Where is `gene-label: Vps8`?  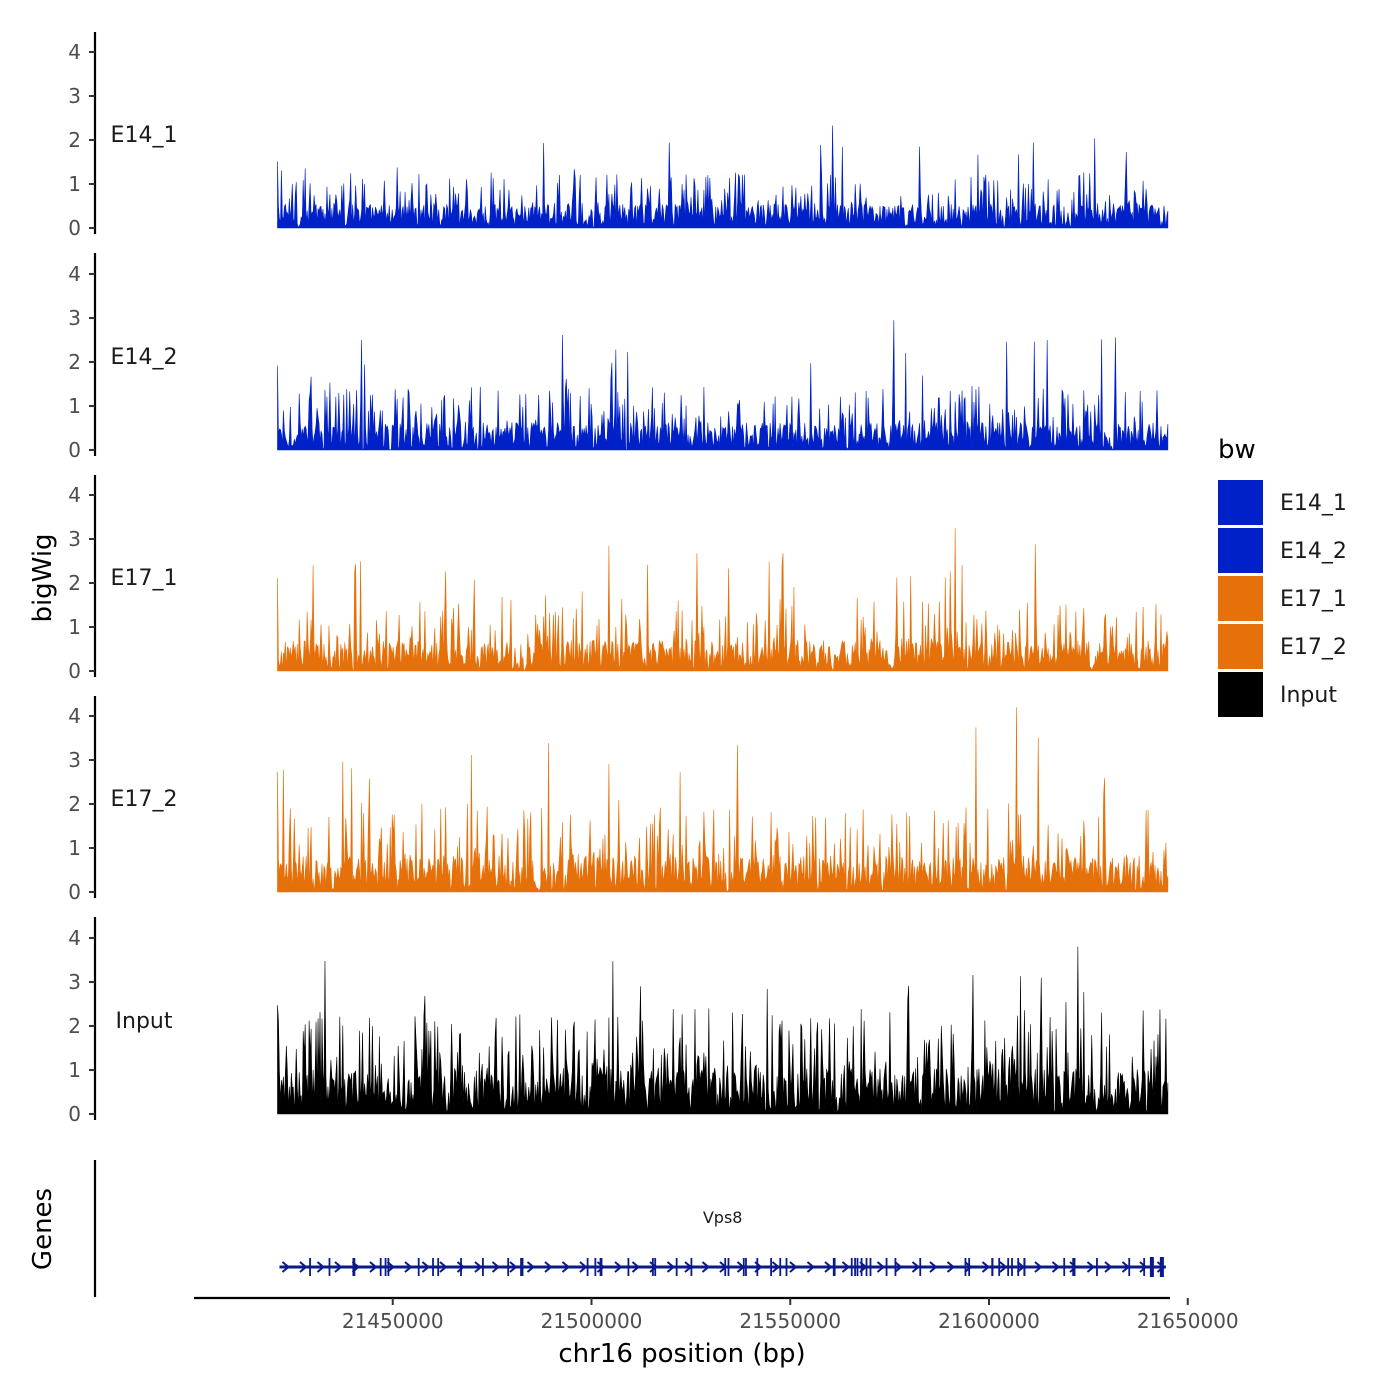
gene-label: Vps8 is located at coordinates (723, 1217).